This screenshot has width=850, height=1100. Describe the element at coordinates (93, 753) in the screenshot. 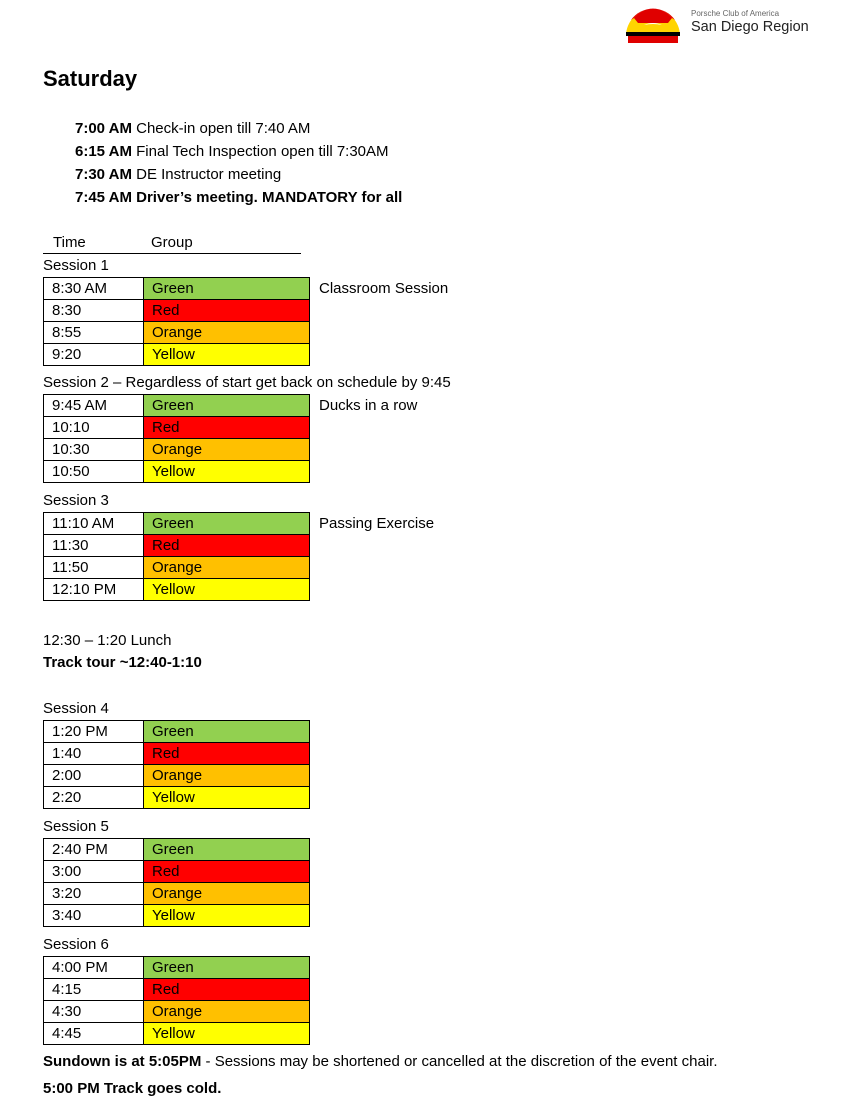

I see `time-cell: 1:40` at that location.